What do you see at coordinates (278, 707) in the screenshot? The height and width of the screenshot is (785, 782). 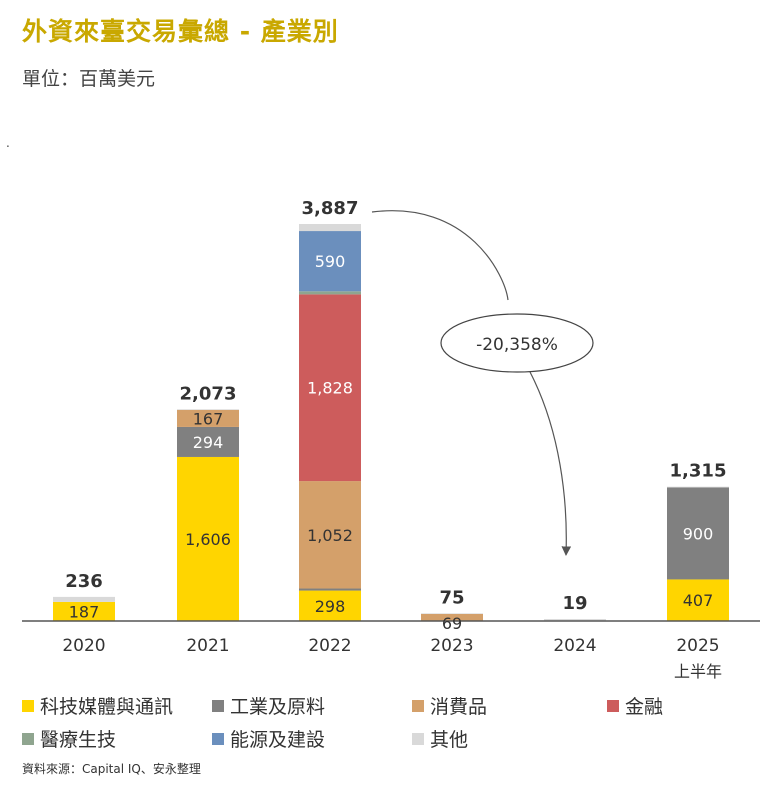 I see `legend-label: 工業及原料` at bounding box center [278, 707].